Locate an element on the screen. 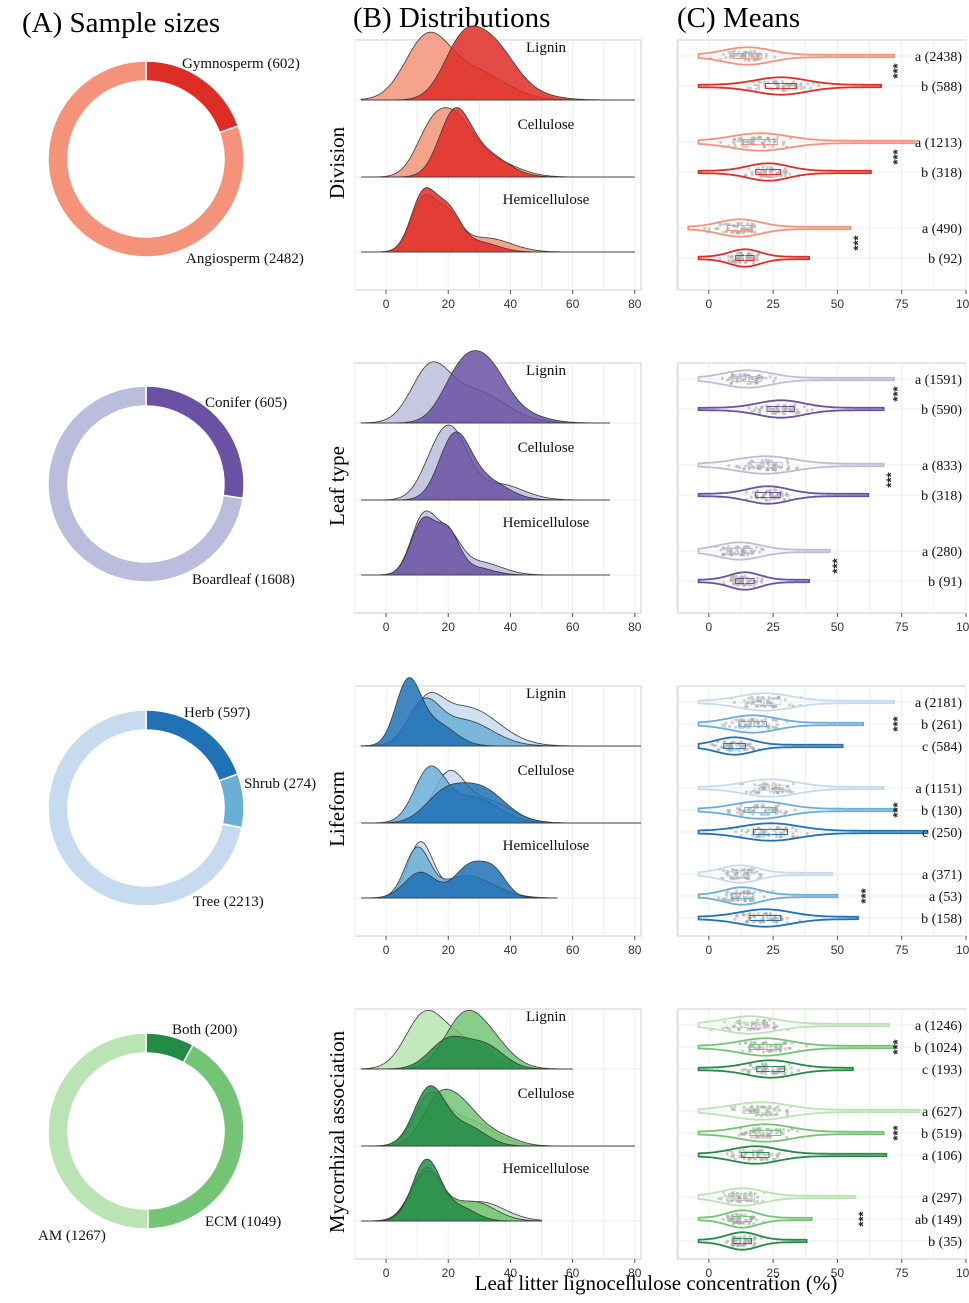 Image resolution: width=969 pixels, height=1303 pixels. donut-slice-label: Boardleaf (1608) is located at coordinates (243, 580).